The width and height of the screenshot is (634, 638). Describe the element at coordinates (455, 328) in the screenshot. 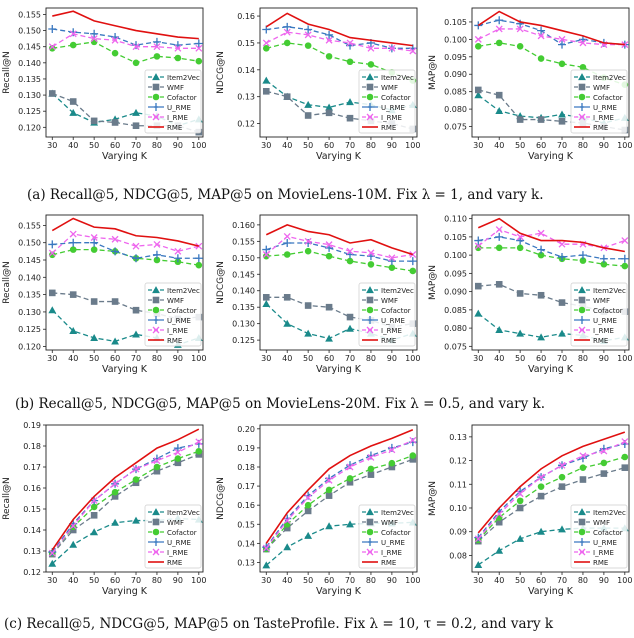

I see `y-tick-label: 0.080` at that location.